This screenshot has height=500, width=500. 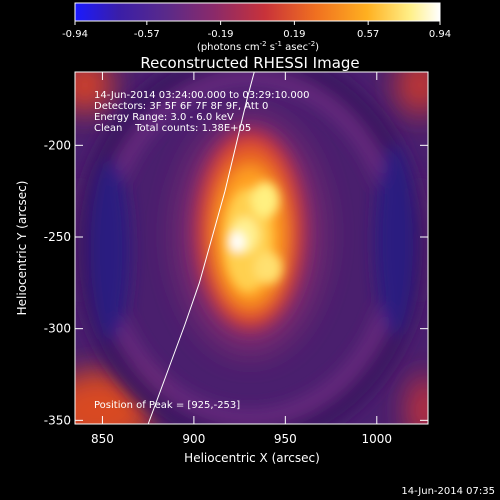 I want to click on peak-position-label: Position of Peak = [925,-253], so click(x=167, y=405).